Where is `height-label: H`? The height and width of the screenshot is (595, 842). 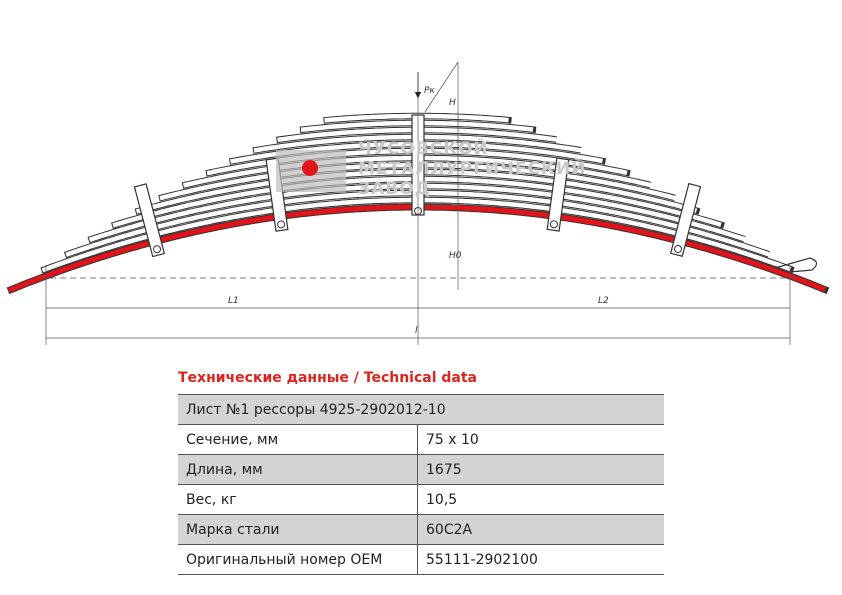 height-label: H is located at coordinates (452, 103).